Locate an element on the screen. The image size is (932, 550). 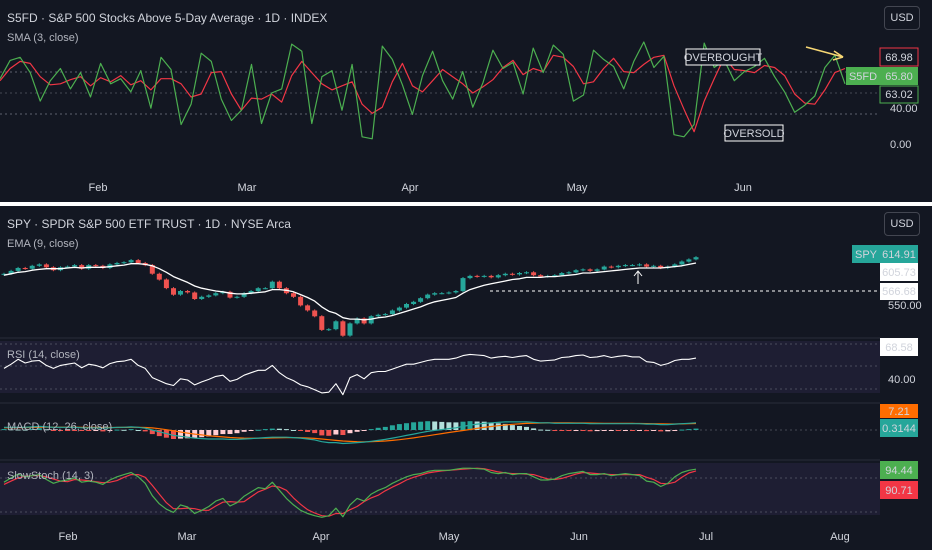
spy-symbol-tag is located at coordinates (866, 254).